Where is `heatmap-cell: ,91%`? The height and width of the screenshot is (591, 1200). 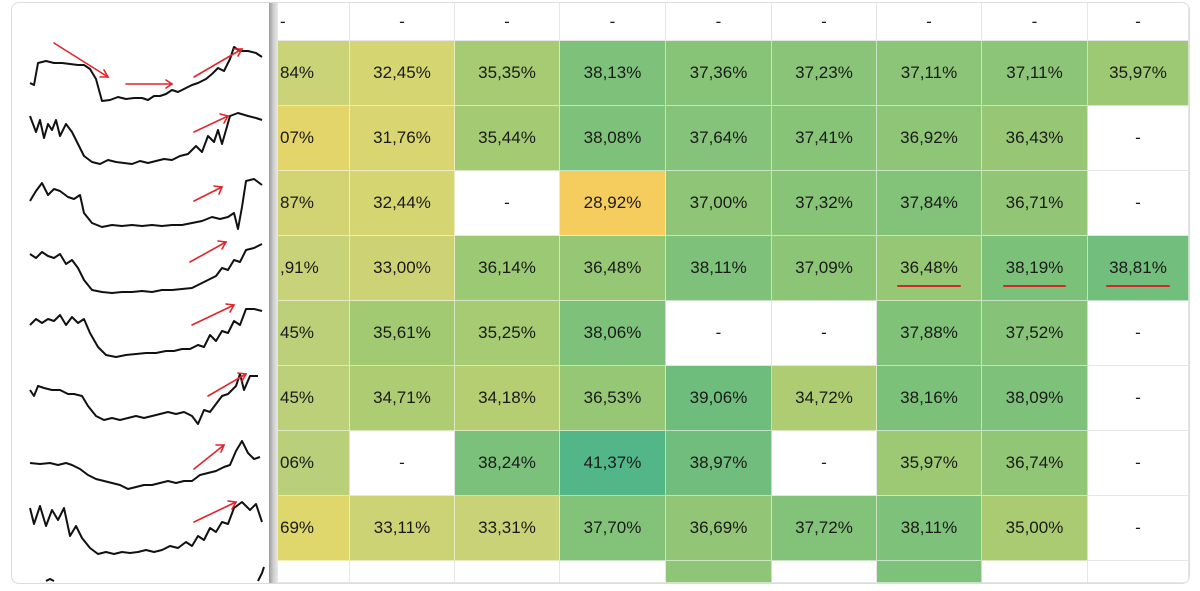
heatmap-cell: ,91% is located at coordinates (314, 268).